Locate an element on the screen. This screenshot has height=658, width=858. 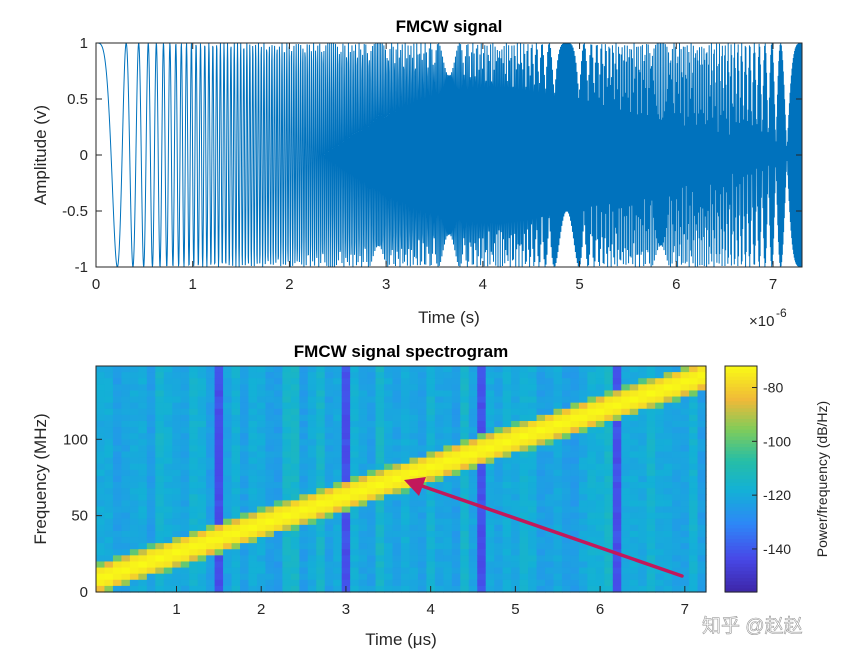
signal-x-exponent: -6 is located at coordinates (781, 313).